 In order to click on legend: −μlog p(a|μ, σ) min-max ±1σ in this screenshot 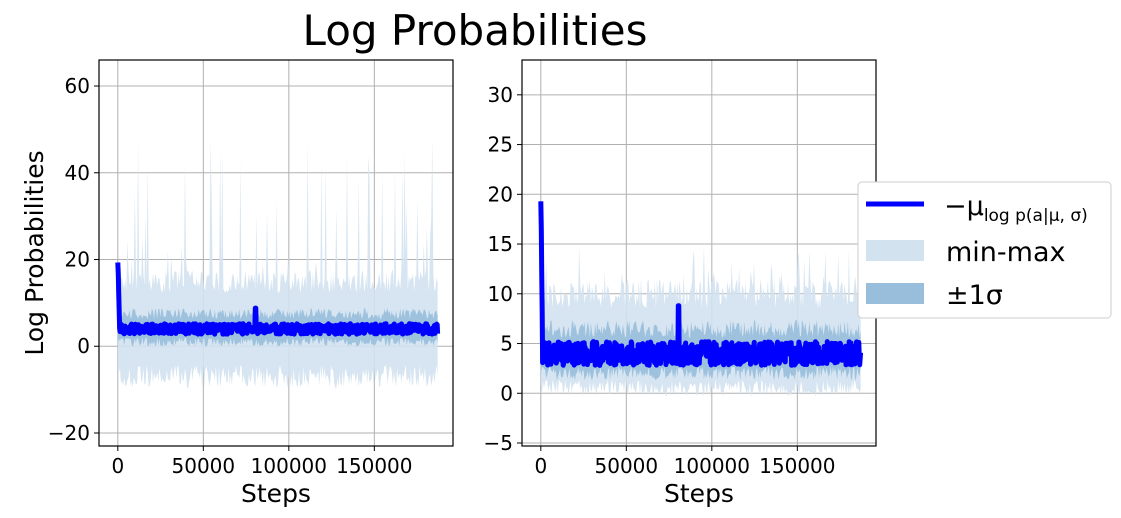, I will do `click(984, 250)`.